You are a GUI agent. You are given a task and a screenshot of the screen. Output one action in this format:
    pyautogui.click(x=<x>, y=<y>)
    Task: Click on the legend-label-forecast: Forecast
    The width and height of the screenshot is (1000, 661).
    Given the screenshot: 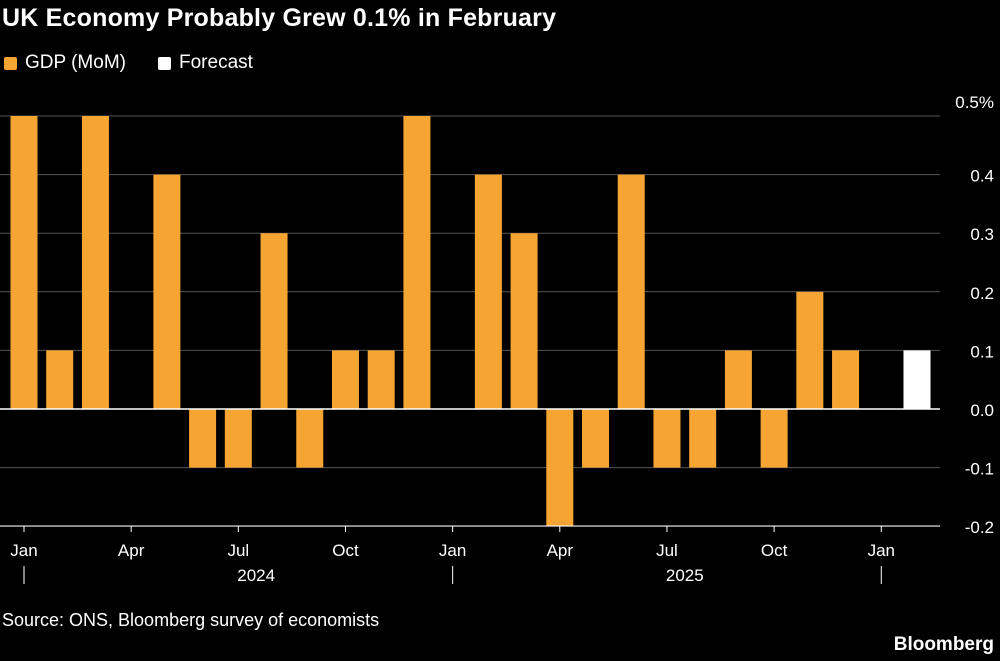 What is the action you would take?
    pyautogui.click(x=216, y=62)
    